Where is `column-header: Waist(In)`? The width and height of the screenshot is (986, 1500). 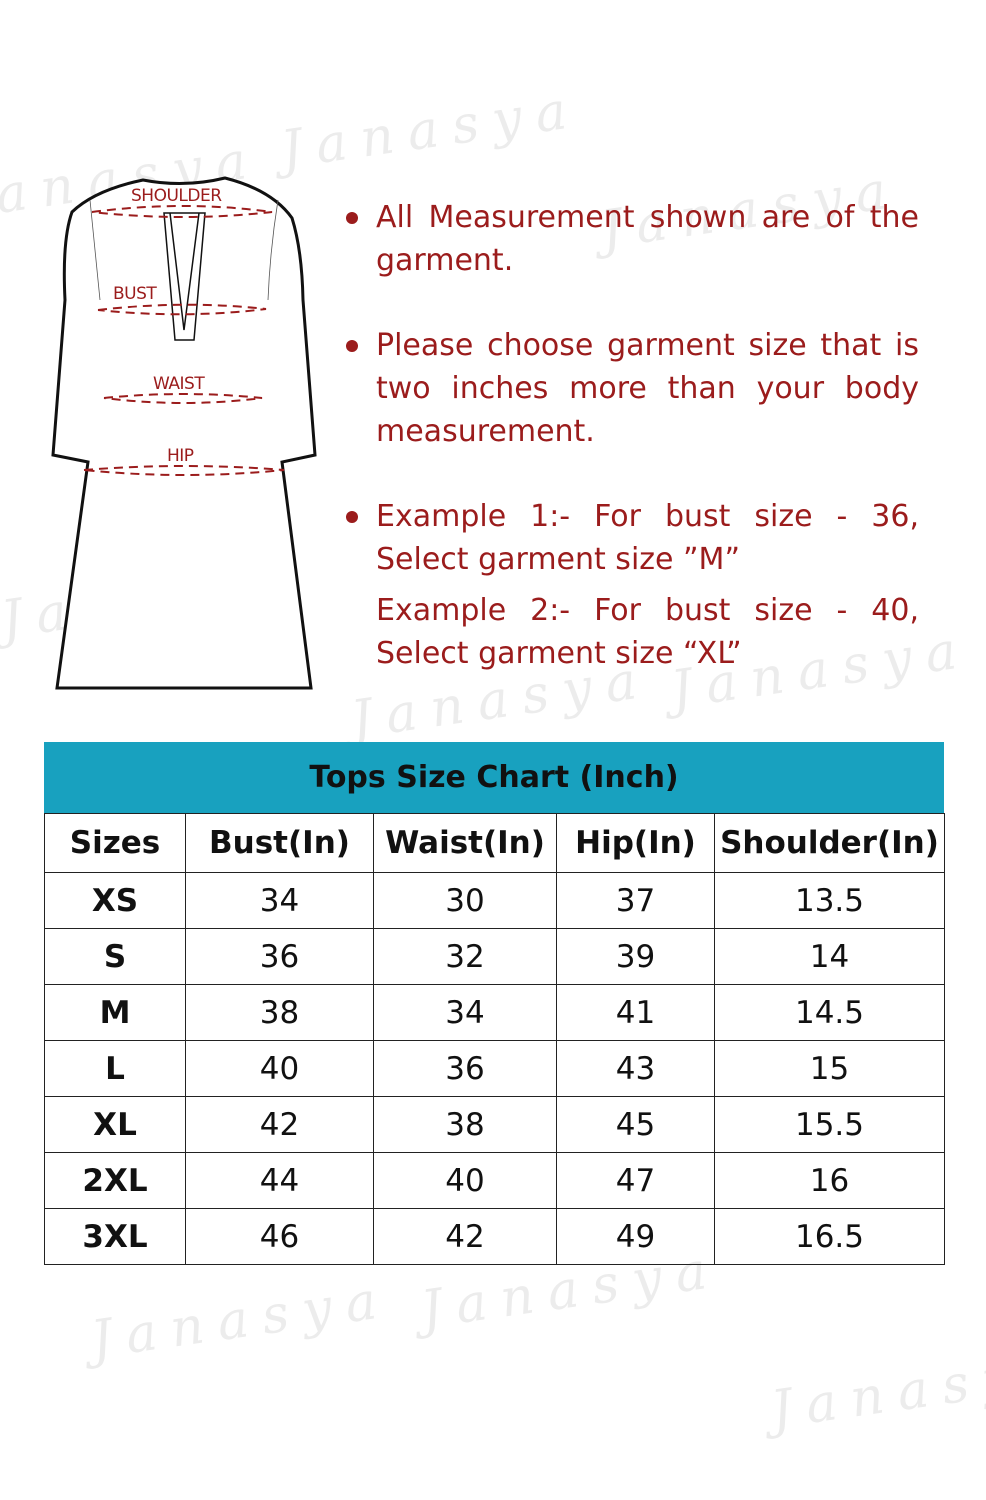
column-header: Waist(In) is located at coordinates (465, 843).